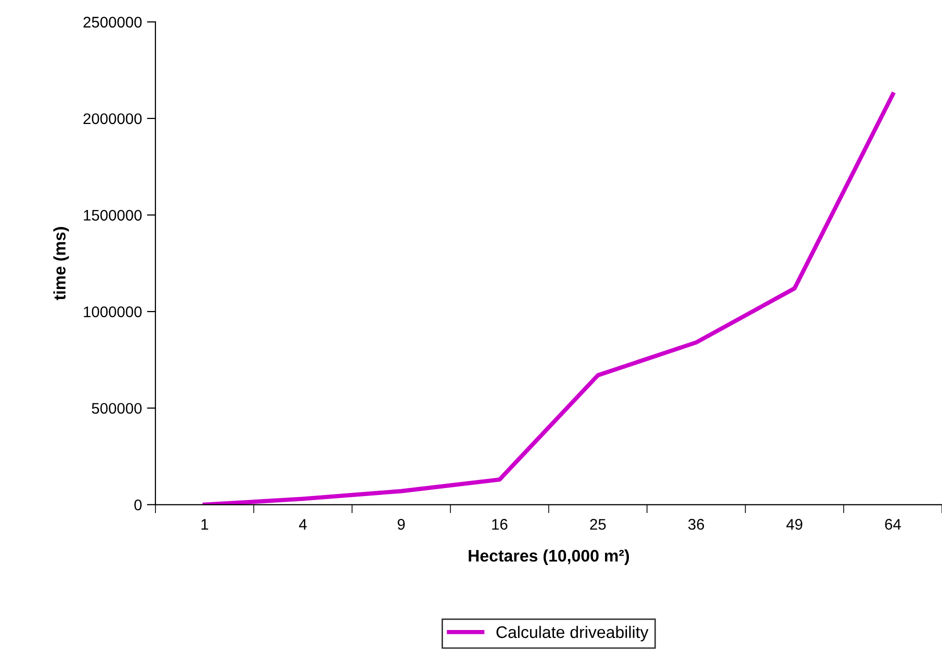  What do you see at coordinates (113, 312) in the screenshot?
I see `y-tick-label: 1000000` at bounding box center [113, 312].